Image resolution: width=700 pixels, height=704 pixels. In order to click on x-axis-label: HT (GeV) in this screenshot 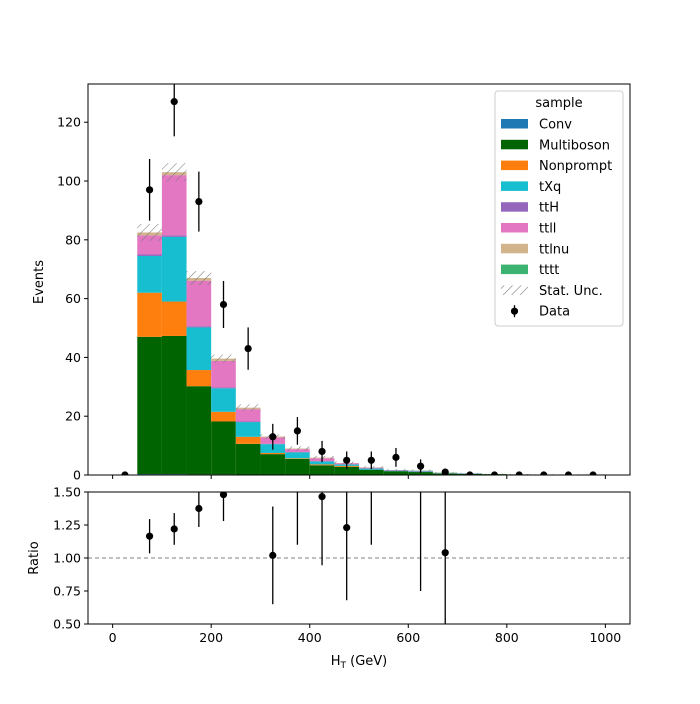, I will do `click(359, 662)`.